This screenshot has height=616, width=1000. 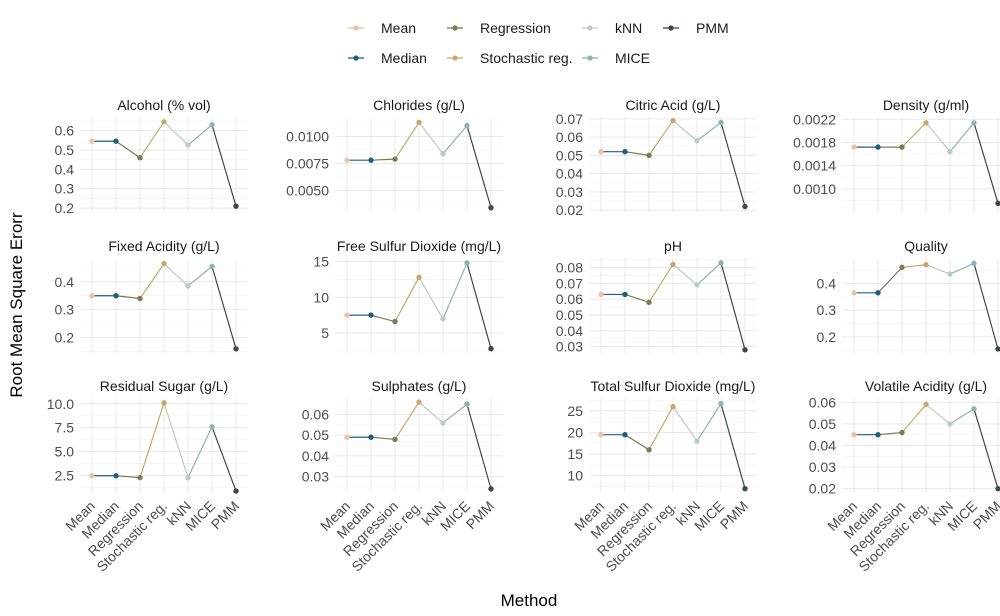 What do you see at coordinates (575, 411) in the screenshot?
I see `y-tick-label: 25` at bounding box center [575, 411].